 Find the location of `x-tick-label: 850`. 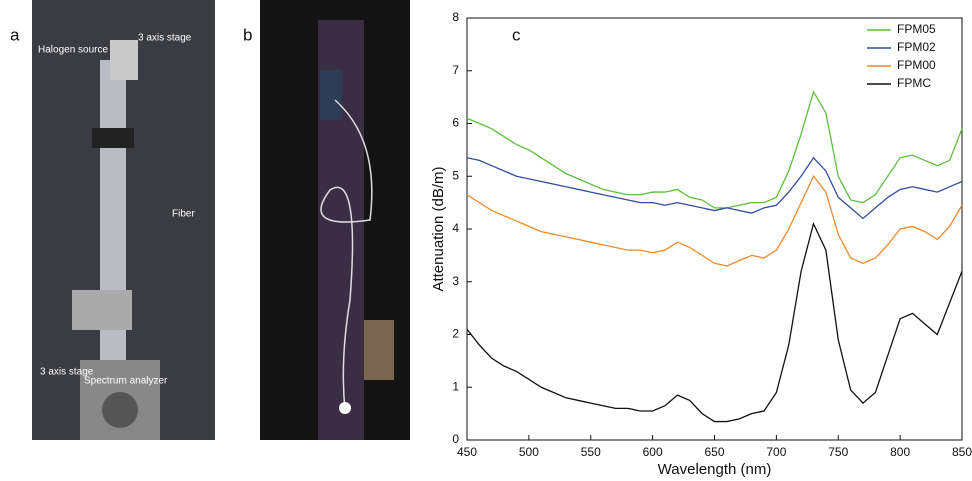

x-tick-label: 850 is located at coordinates (962, 452).